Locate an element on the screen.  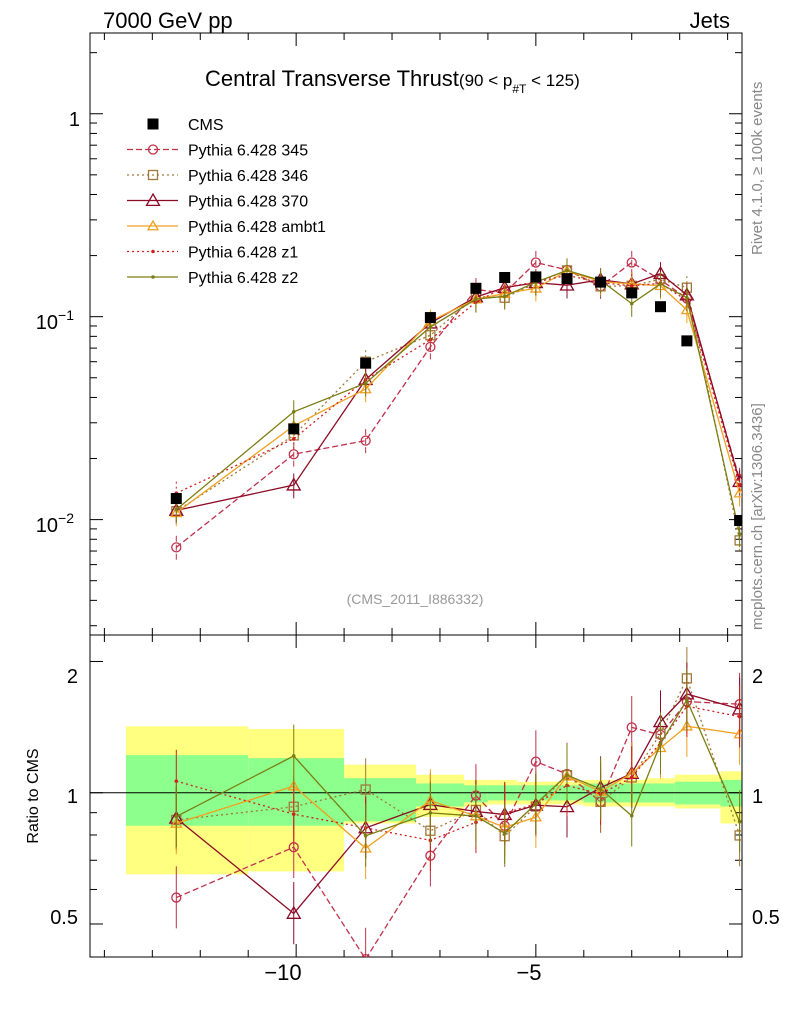
legend-marker-cms is located at coordinates (153, 124).